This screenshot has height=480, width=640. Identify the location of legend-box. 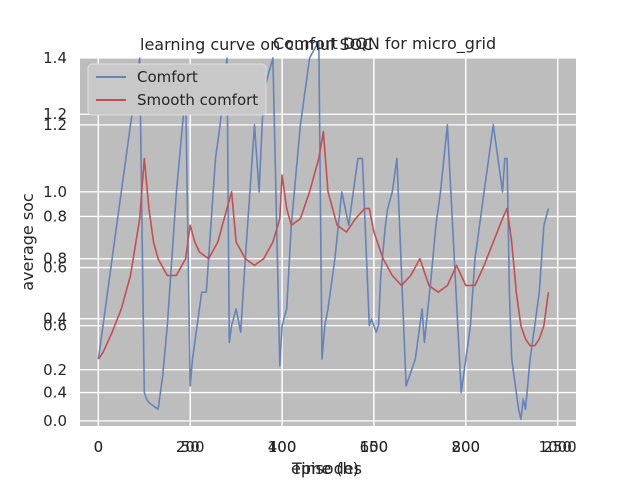
(177, 89).